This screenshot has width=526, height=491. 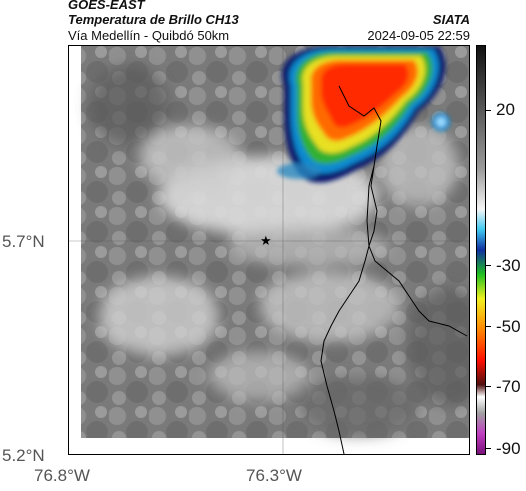 I want to click on star-icon: ★, so click(x=266, y=241).